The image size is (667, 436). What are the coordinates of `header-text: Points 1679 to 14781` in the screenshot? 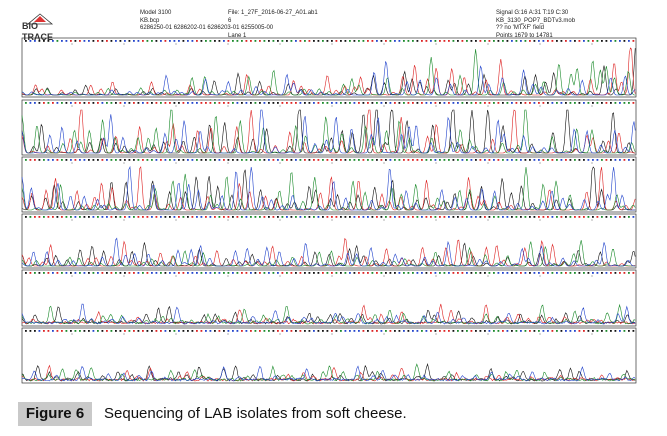 It's located at (524, 35).